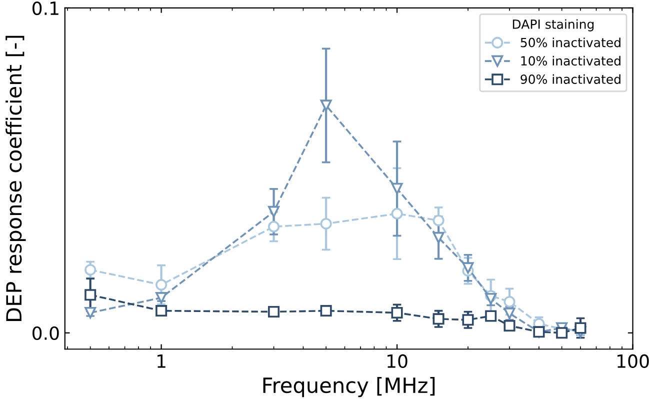 This screenshot has width=649, height=399. What do you see at coordinates (570, 79) in the screenshot?
I see `legend-label: 90% inactivated` at bounding box center [570, 79].